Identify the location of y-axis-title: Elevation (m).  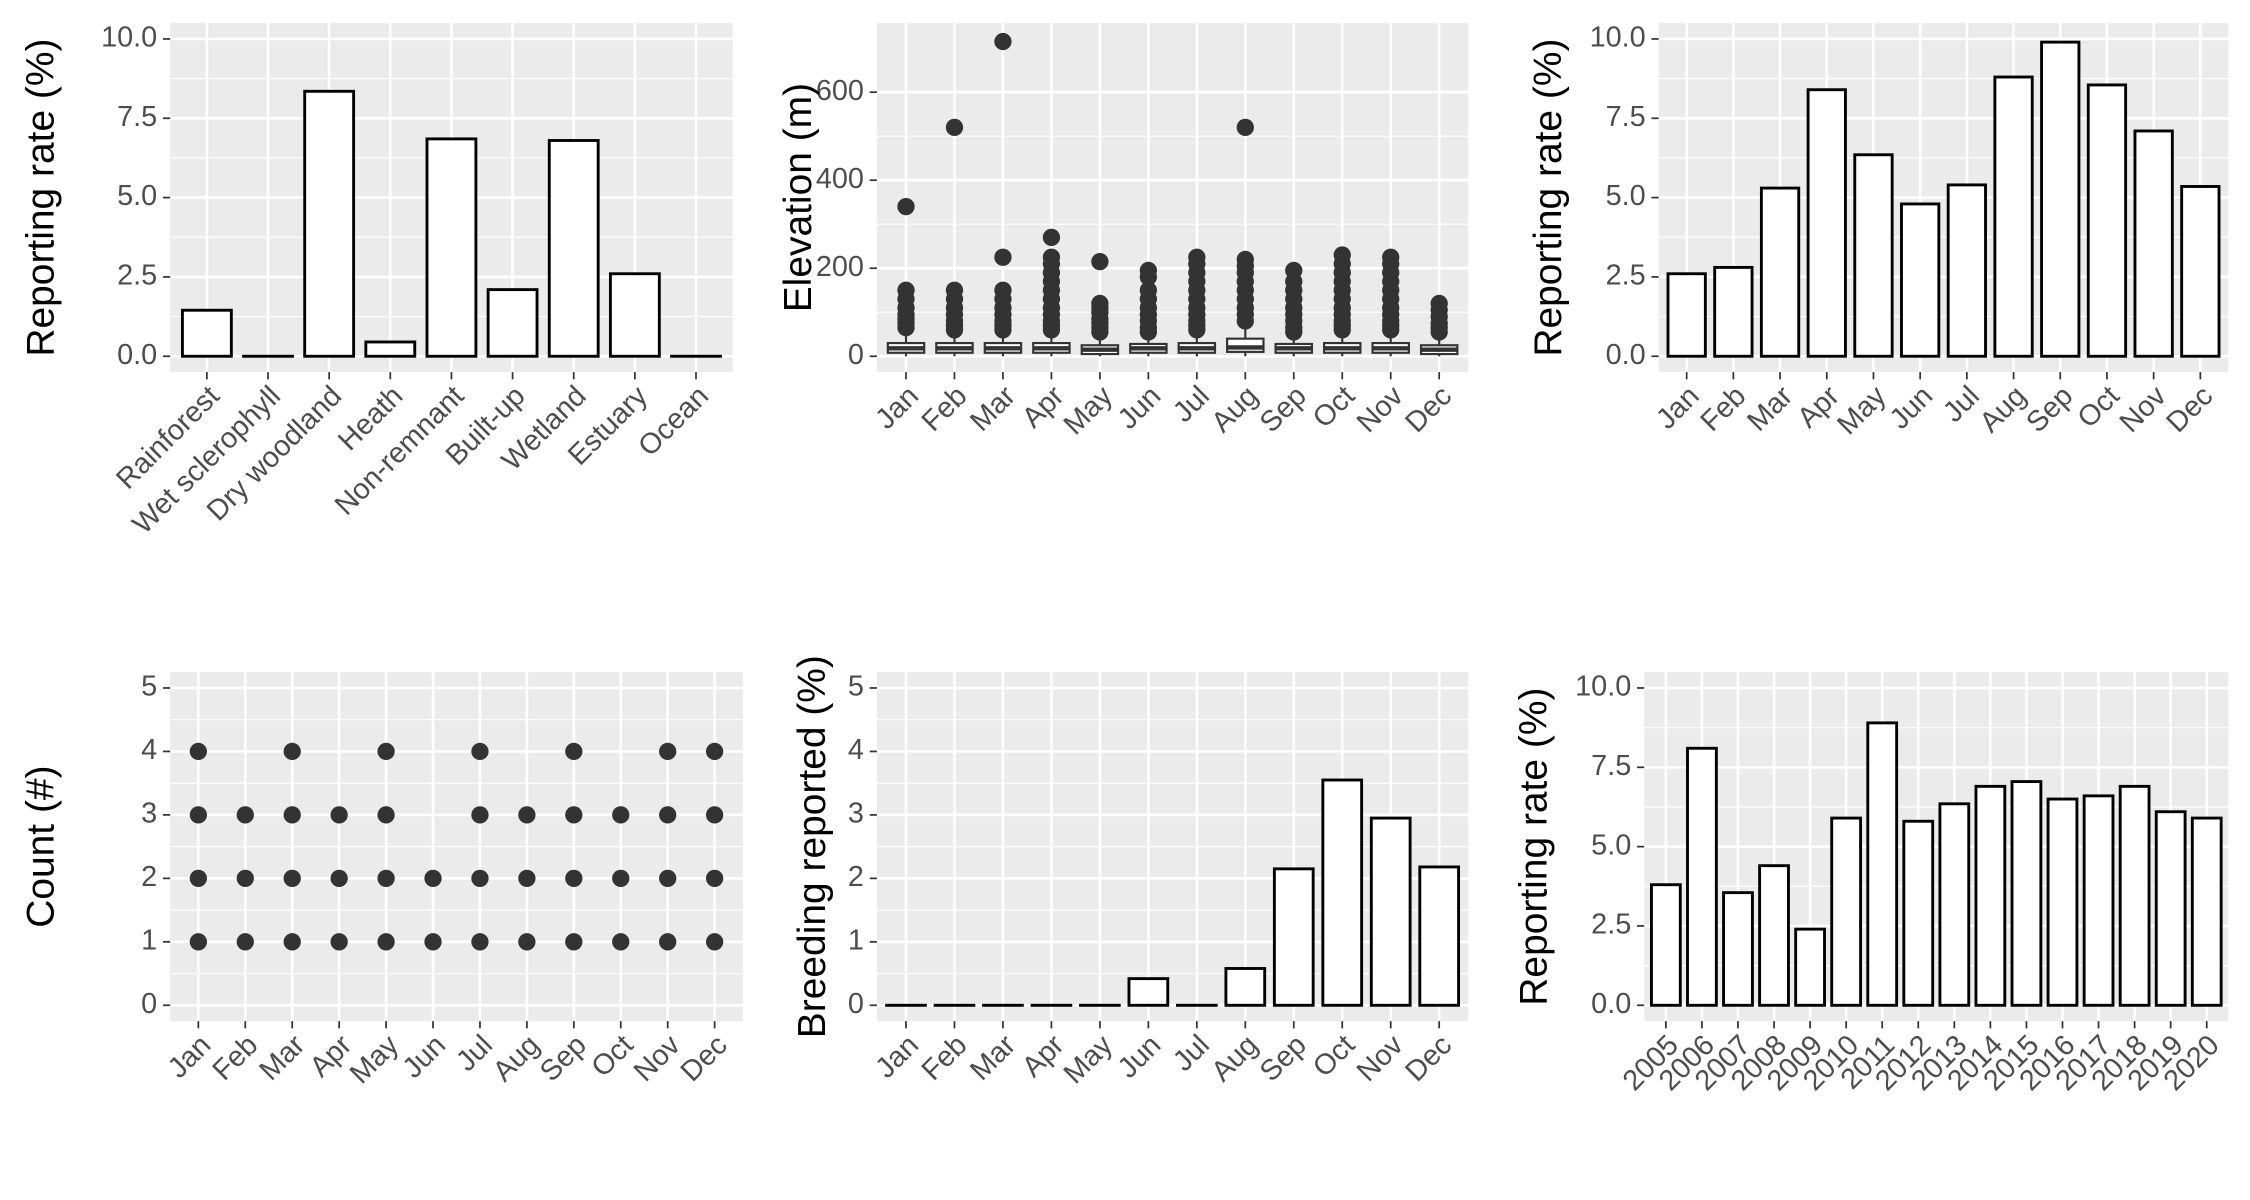
(798, 197).